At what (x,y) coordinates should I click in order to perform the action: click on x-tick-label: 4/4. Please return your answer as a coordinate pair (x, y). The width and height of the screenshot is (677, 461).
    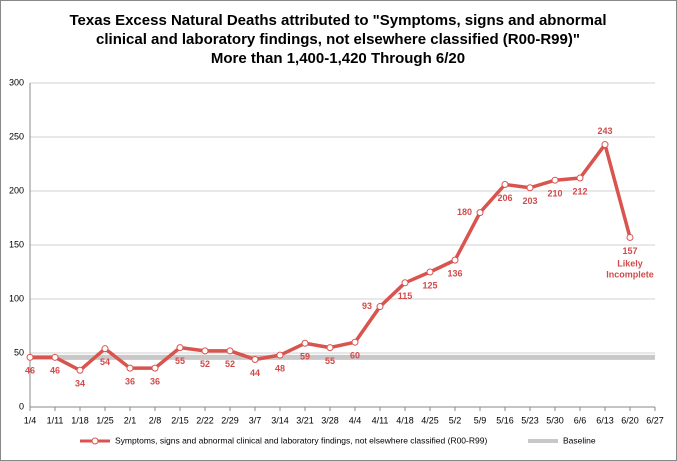
    Looking at the image, I should click on (355, 420).